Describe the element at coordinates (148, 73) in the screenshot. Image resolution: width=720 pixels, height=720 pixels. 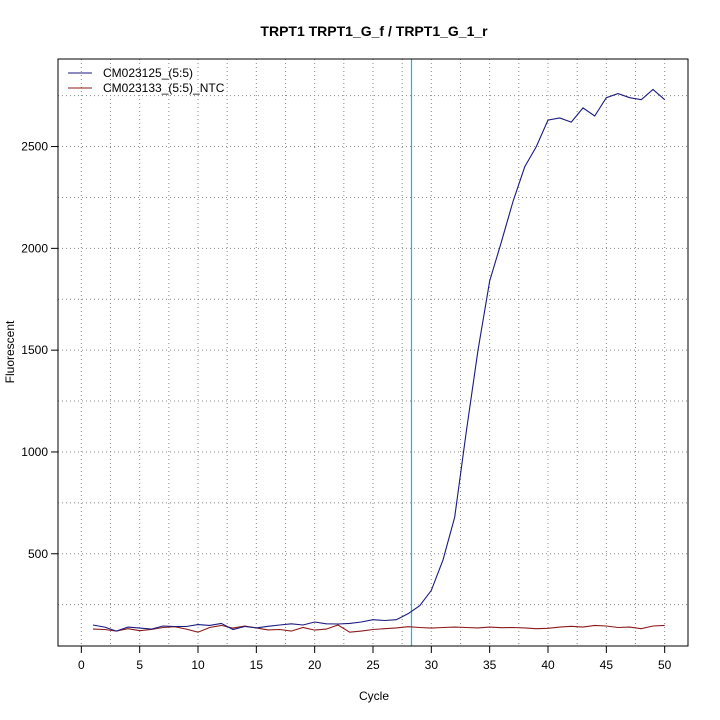
I see `legend-label: CM023125_(5:5)` at that location.